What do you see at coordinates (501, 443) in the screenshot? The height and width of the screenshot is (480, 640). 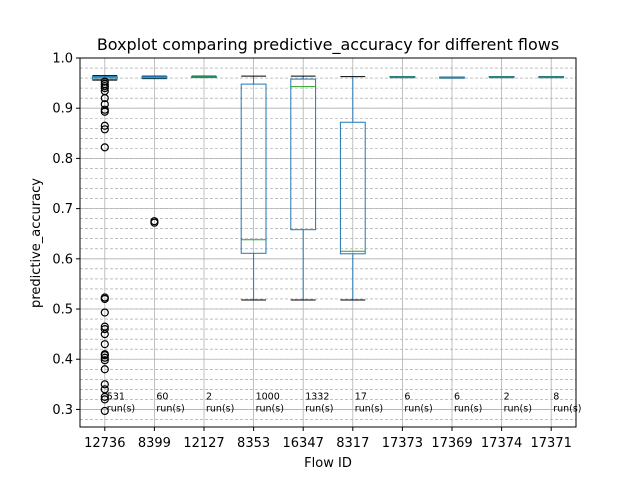 I see `x-tick-label: 17374` at bounding box center [501, 443].